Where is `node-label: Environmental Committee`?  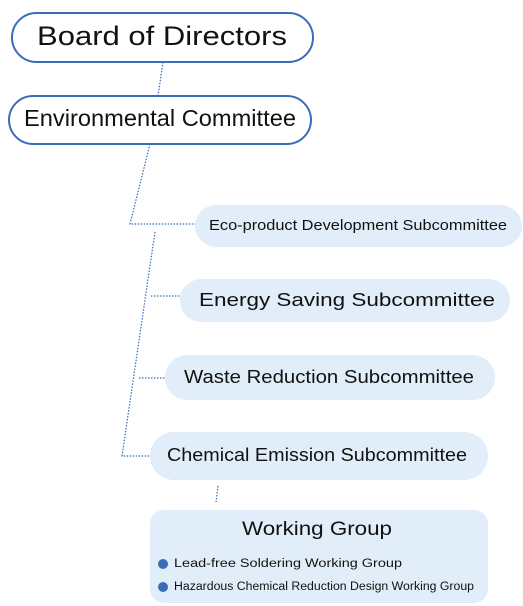
node-label: Environmental Committee is located at coordinates (160, 118).